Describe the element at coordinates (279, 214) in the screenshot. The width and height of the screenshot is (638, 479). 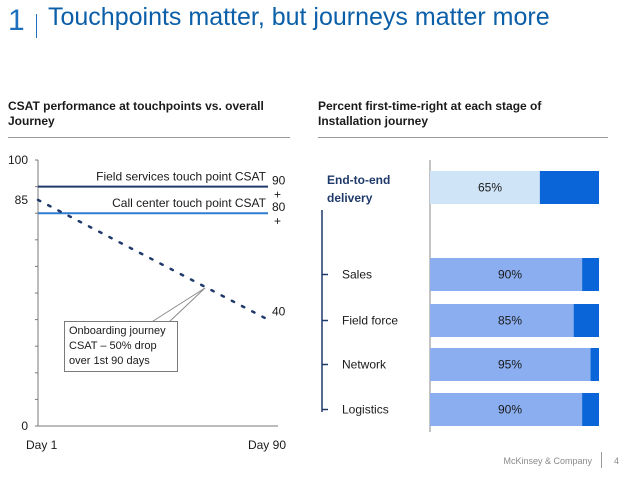
I see `series-end-label: 80 +` at that location.